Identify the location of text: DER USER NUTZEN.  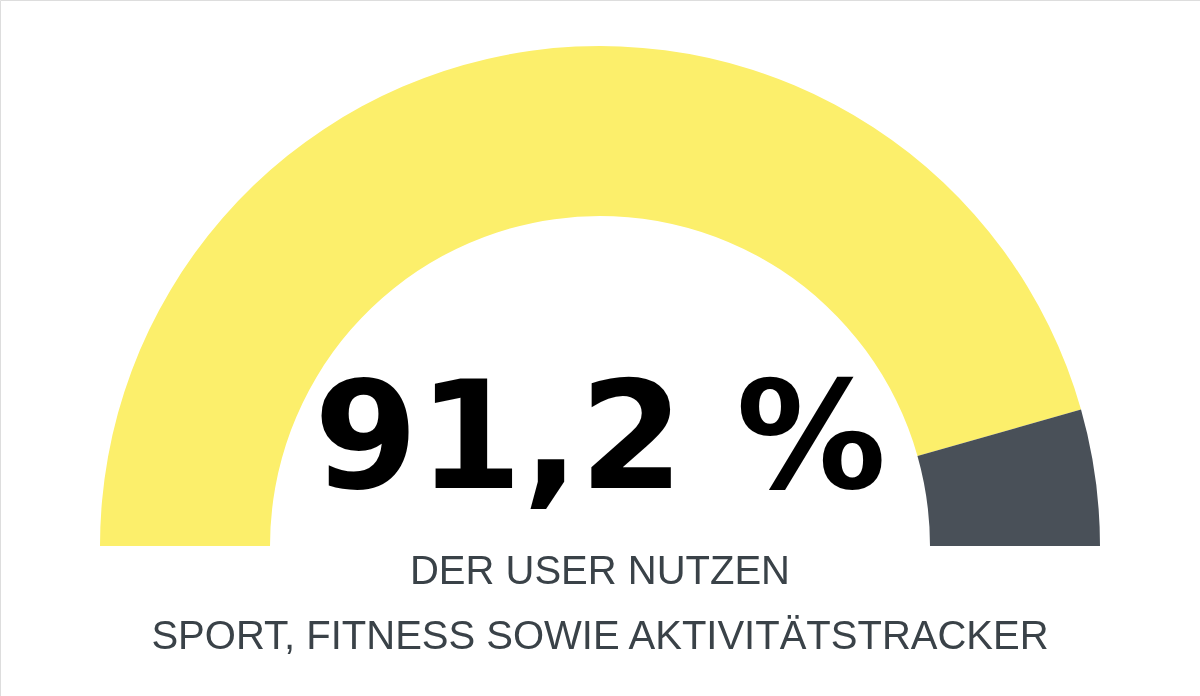
(600, 570).